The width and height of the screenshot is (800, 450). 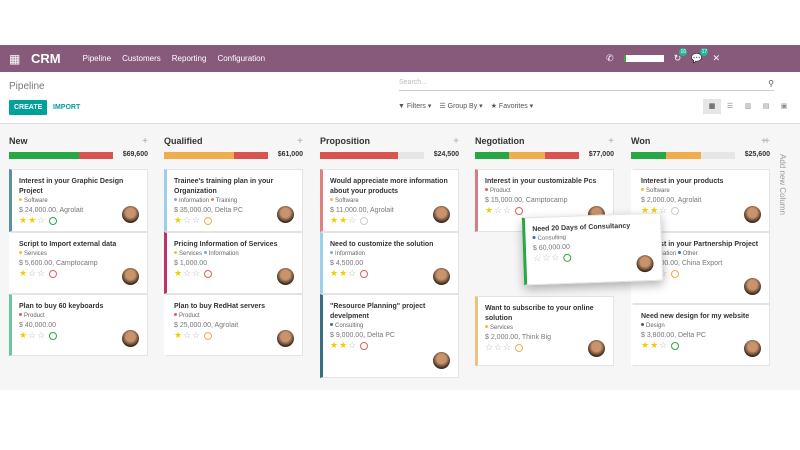 What do you see at coordinates (141, 58) in the screenshot?
I see `menu-customers: Customers` at bounding box center [141, 58].